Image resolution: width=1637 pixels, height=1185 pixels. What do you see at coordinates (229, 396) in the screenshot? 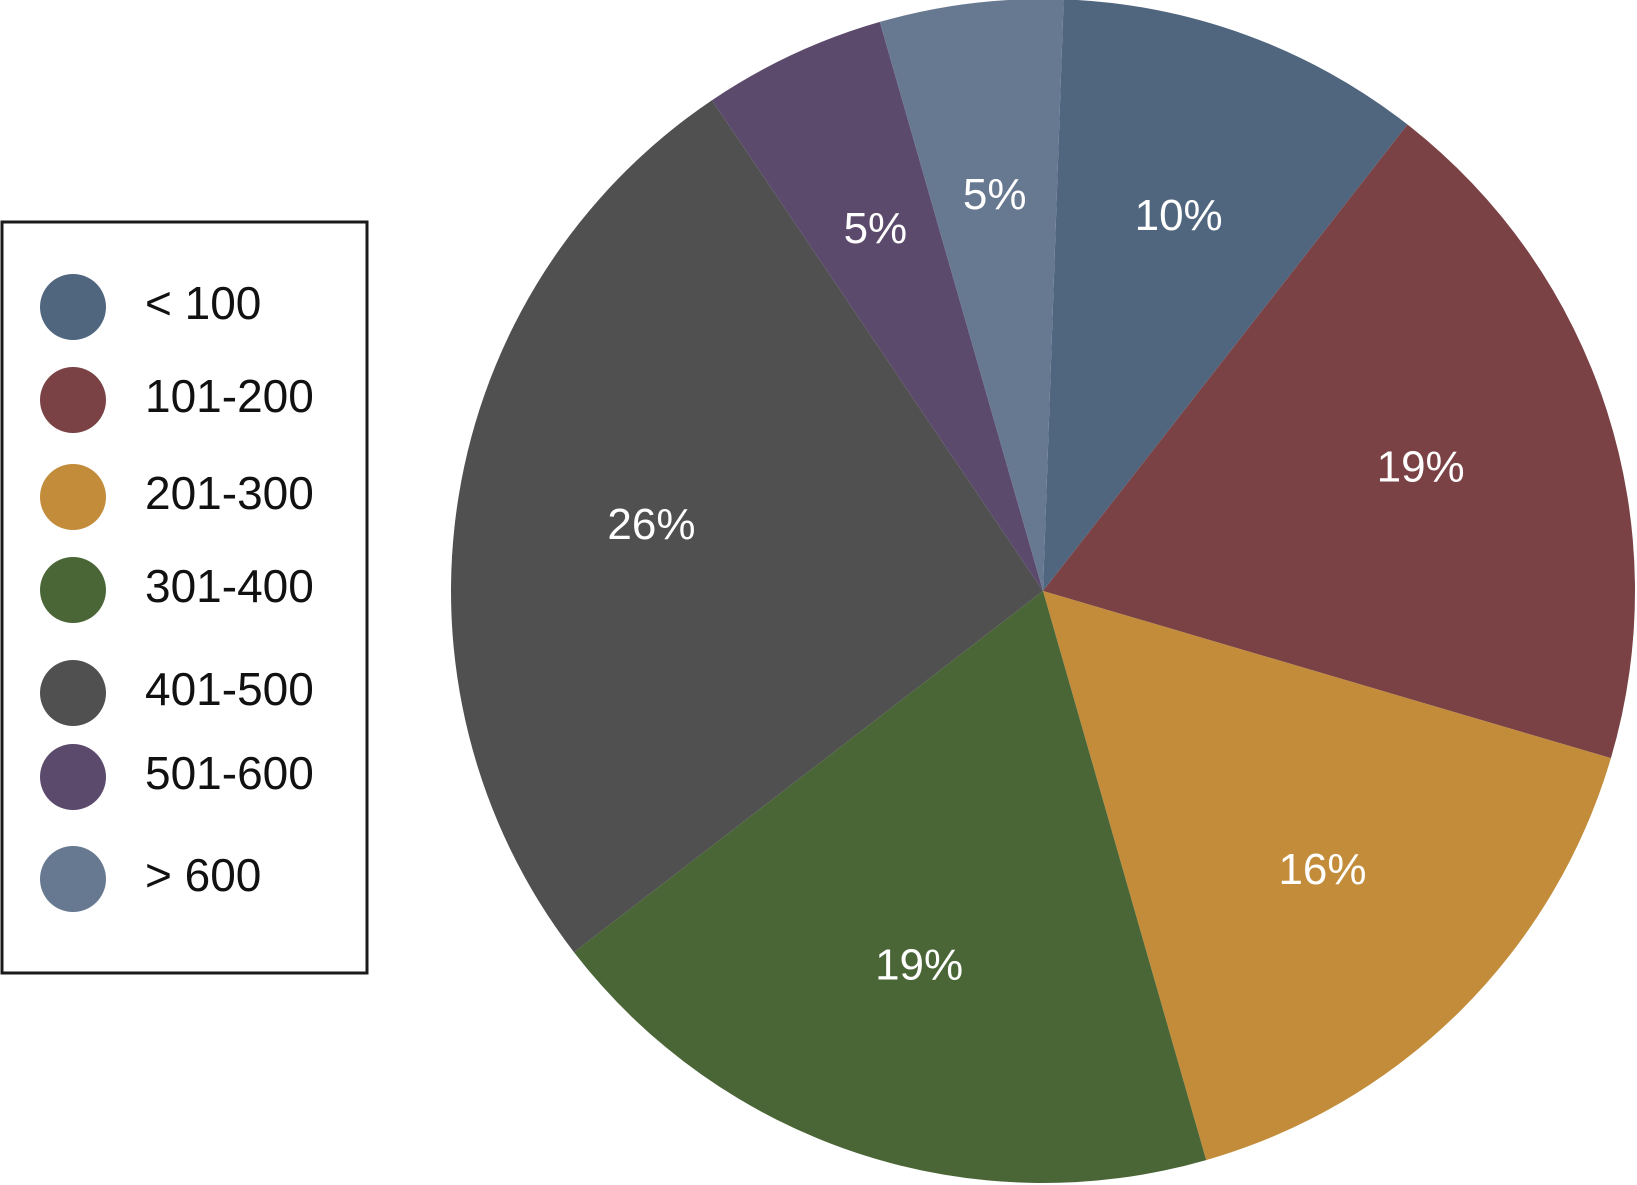
I see `legend-label: 101-200` at bounding box center [229, 396].